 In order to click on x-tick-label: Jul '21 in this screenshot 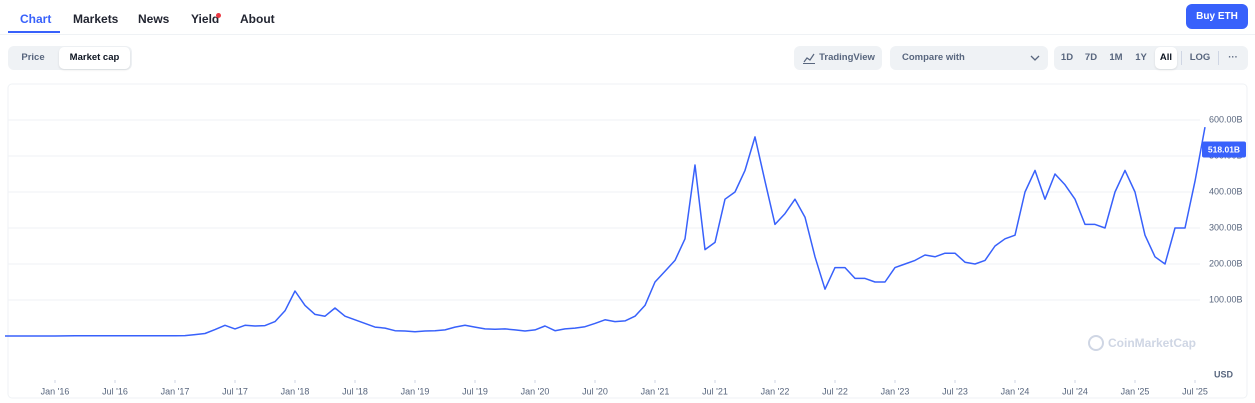, I will do `click(715, 391)`.